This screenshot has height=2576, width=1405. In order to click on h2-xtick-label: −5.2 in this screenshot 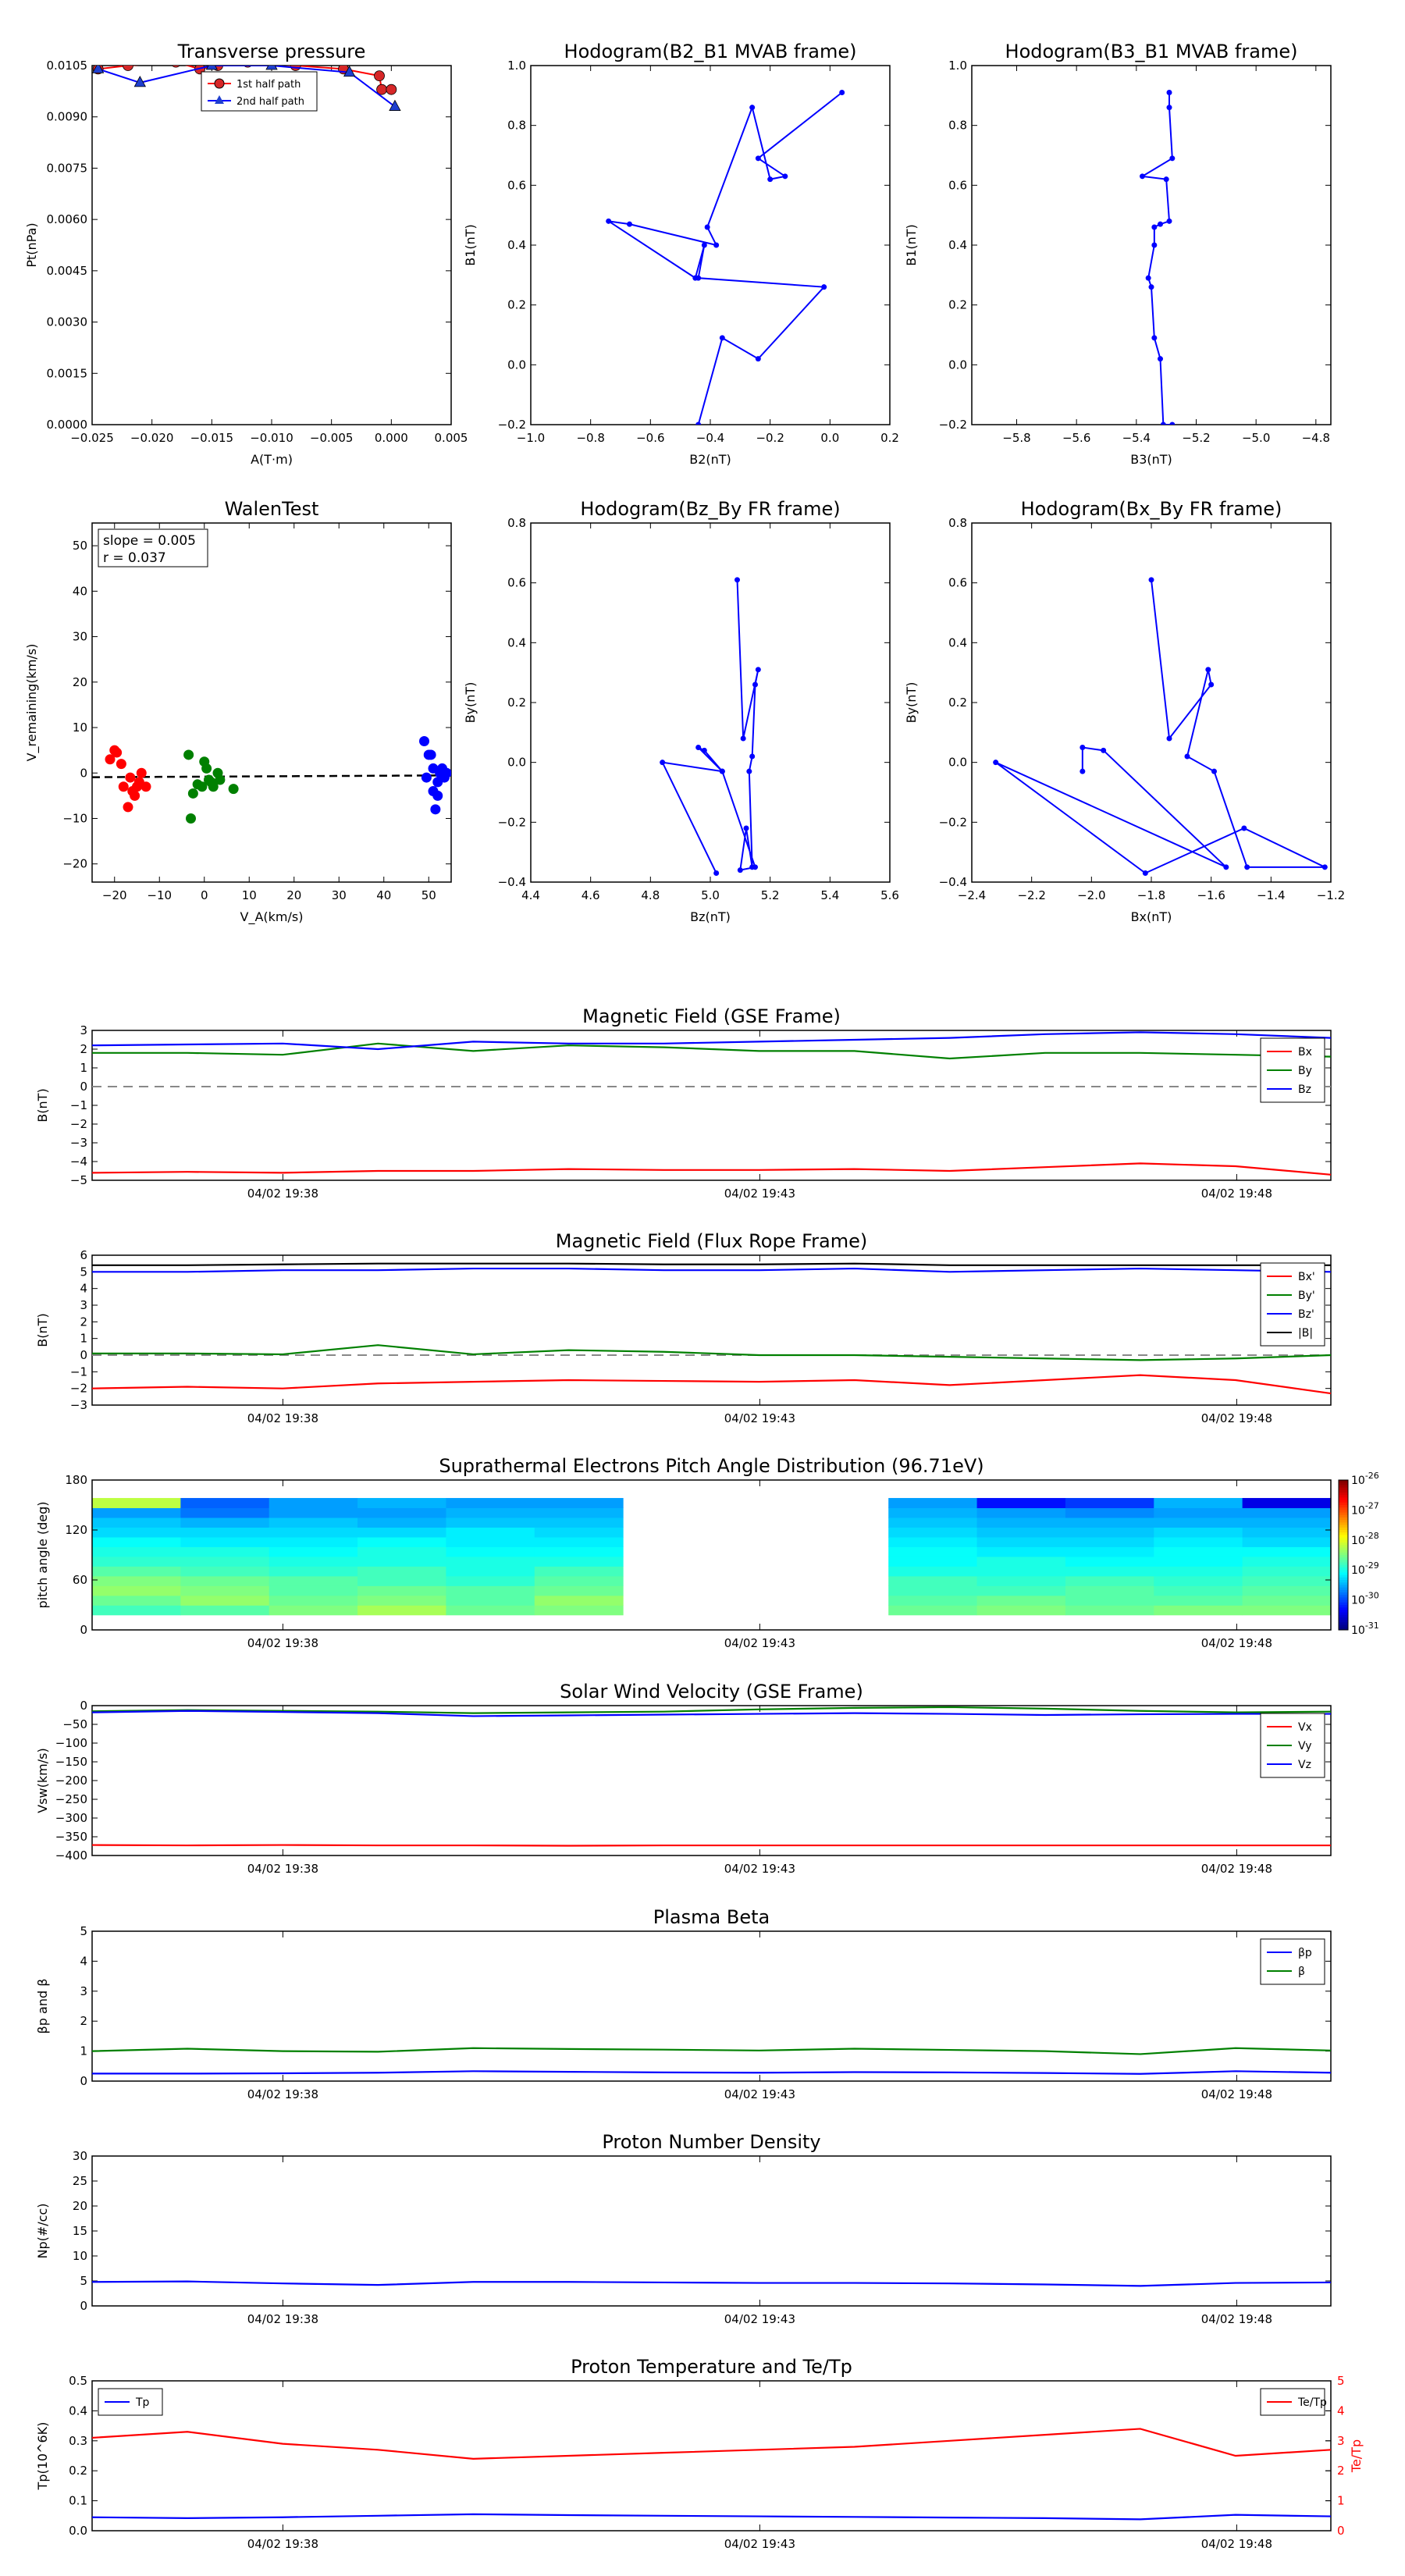, I will do `click(1196, 438)`.